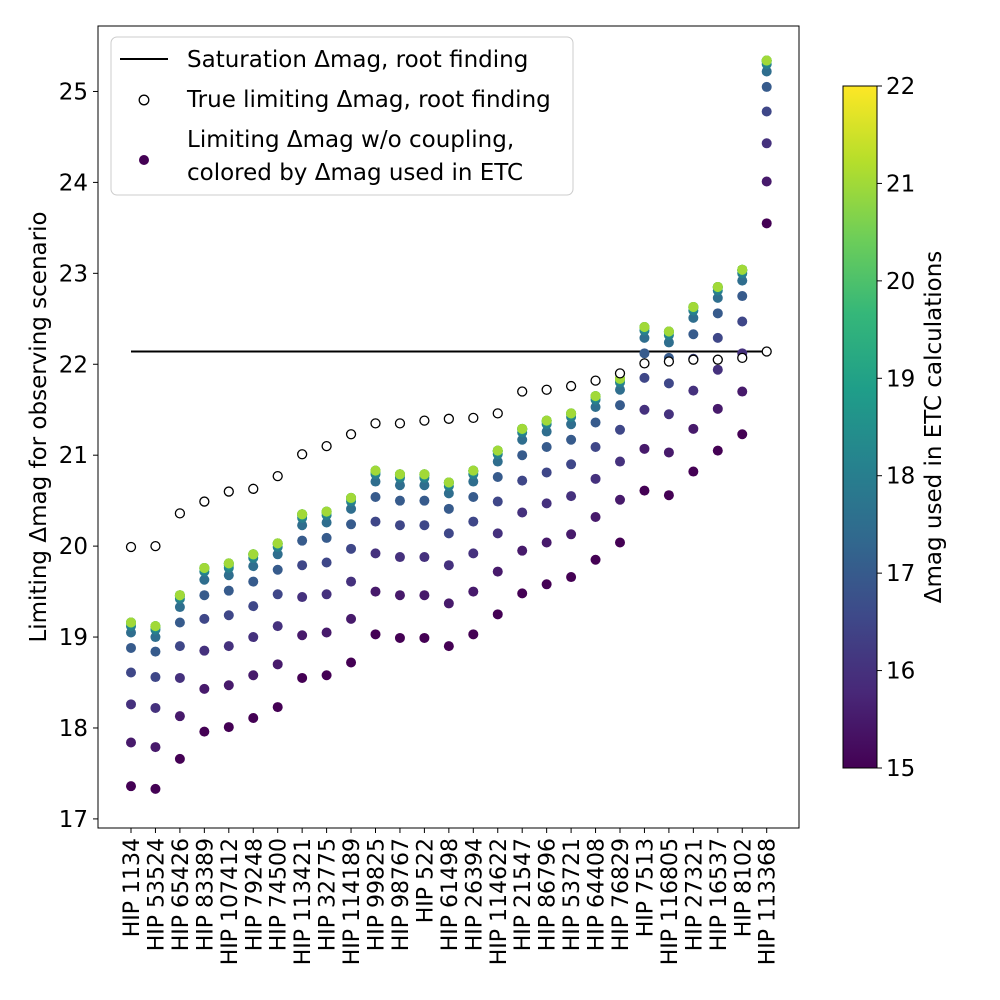  I want to click on x-tick-label: HIP 114189, so click(352, 901).